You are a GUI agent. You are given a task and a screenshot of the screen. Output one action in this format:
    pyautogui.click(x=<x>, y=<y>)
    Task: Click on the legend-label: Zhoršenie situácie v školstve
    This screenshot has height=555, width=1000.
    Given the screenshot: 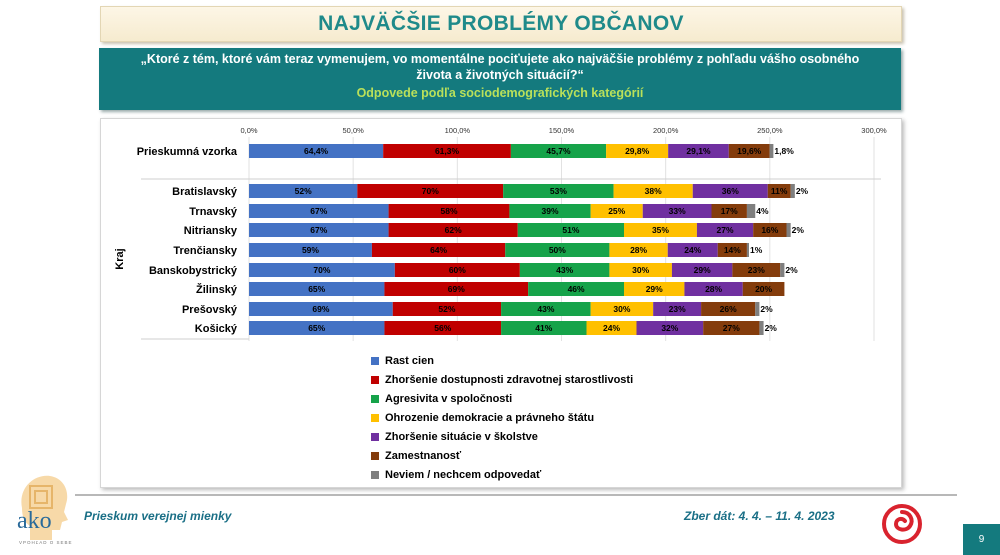 What is the action you would take?
    pyautogui.click(x=461, y=436)
    